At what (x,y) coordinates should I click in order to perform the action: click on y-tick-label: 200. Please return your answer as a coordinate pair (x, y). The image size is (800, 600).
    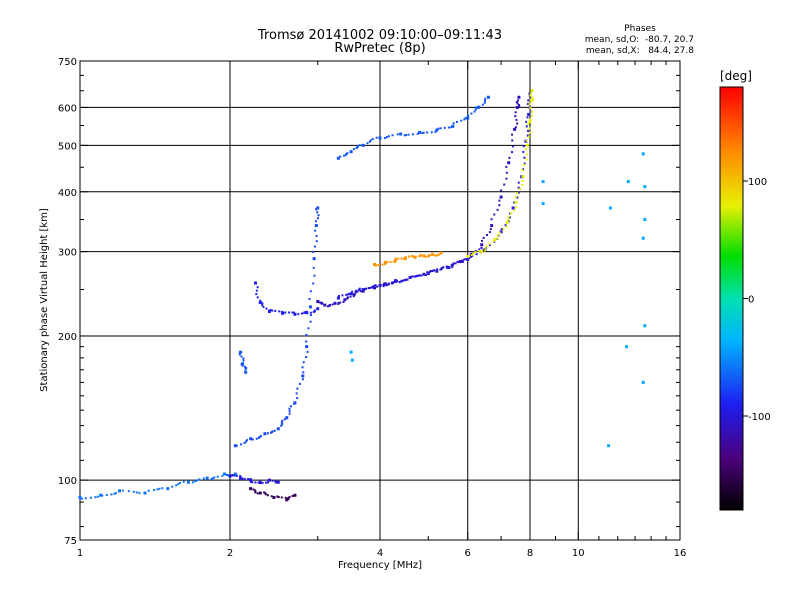
    Looking at the image, I should click on (67, 337).